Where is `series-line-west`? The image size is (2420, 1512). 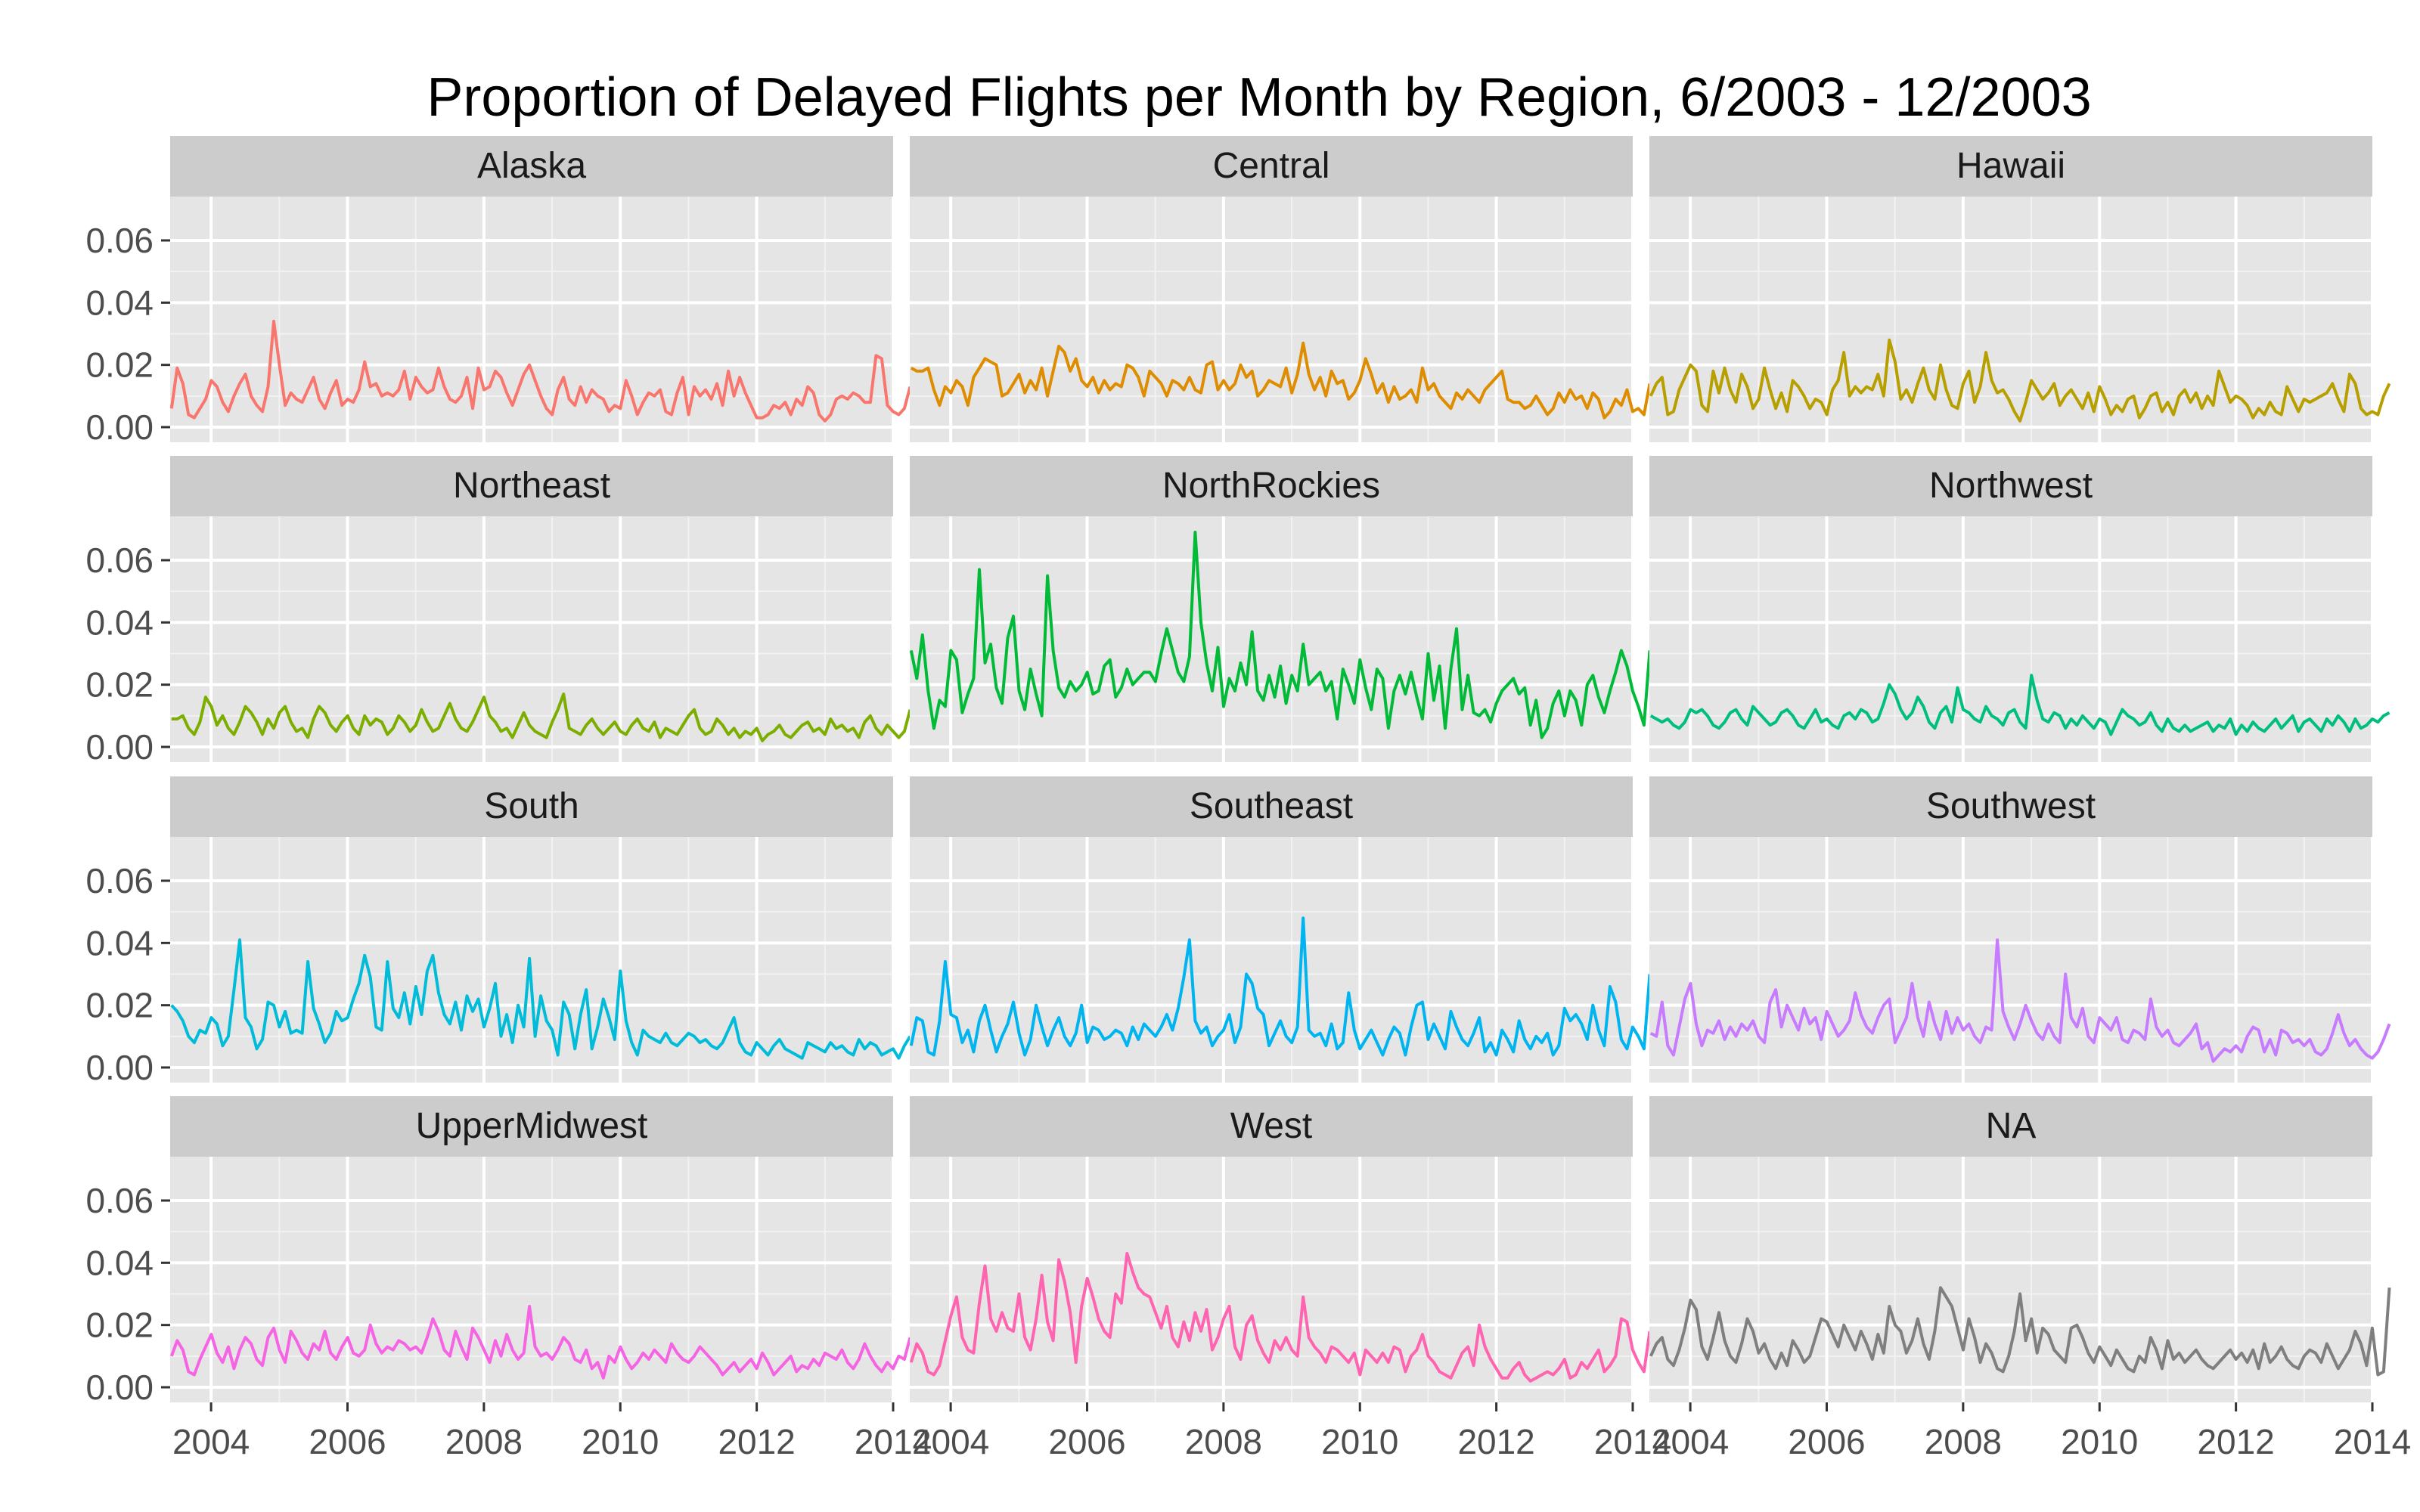 series-line-west is located at coordinates (1280, 1318).